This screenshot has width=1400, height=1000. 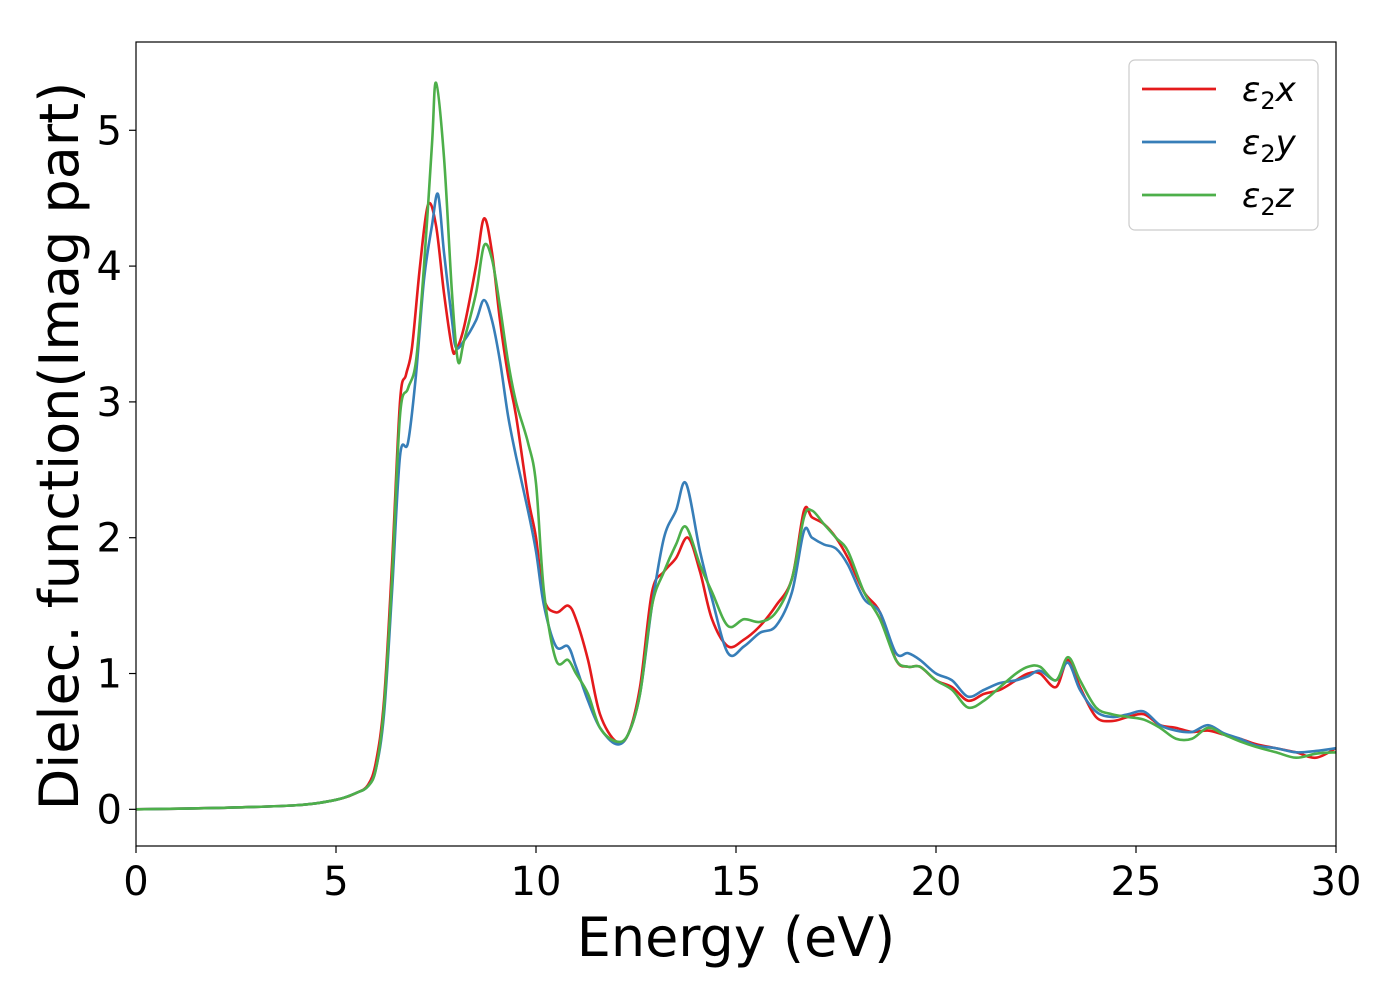 What do you see at coordinates (1136, 882) in the screenshot?
I see `x-tick-label: 25` at bounding box center [1136, 882].